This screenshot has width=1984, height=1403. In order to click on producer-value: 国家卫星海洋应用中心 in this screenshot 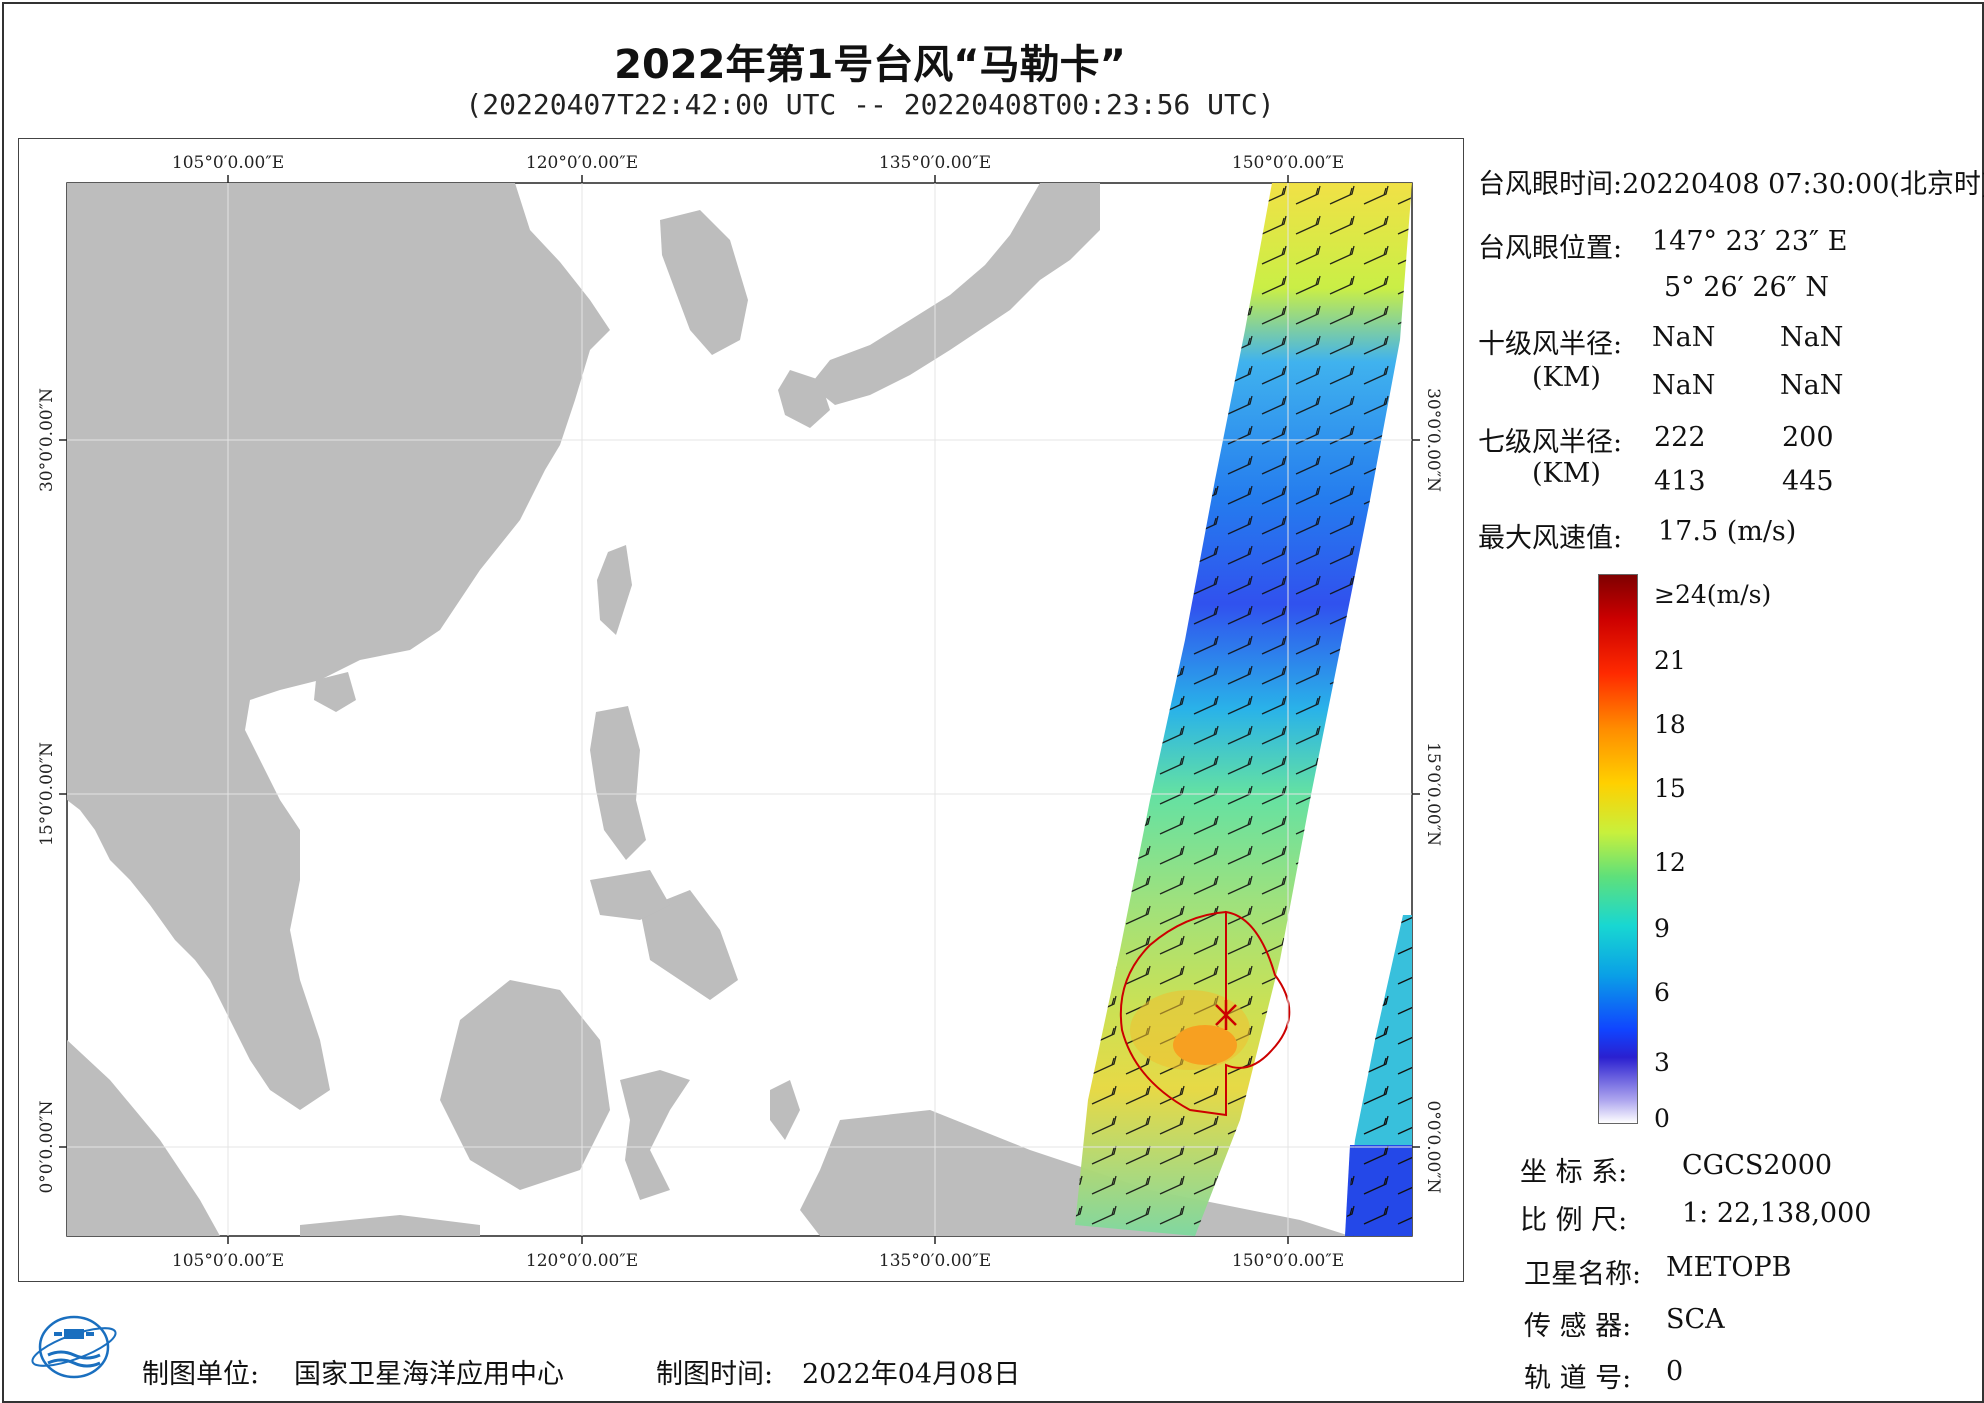, I will do `click(429, 1374)`.